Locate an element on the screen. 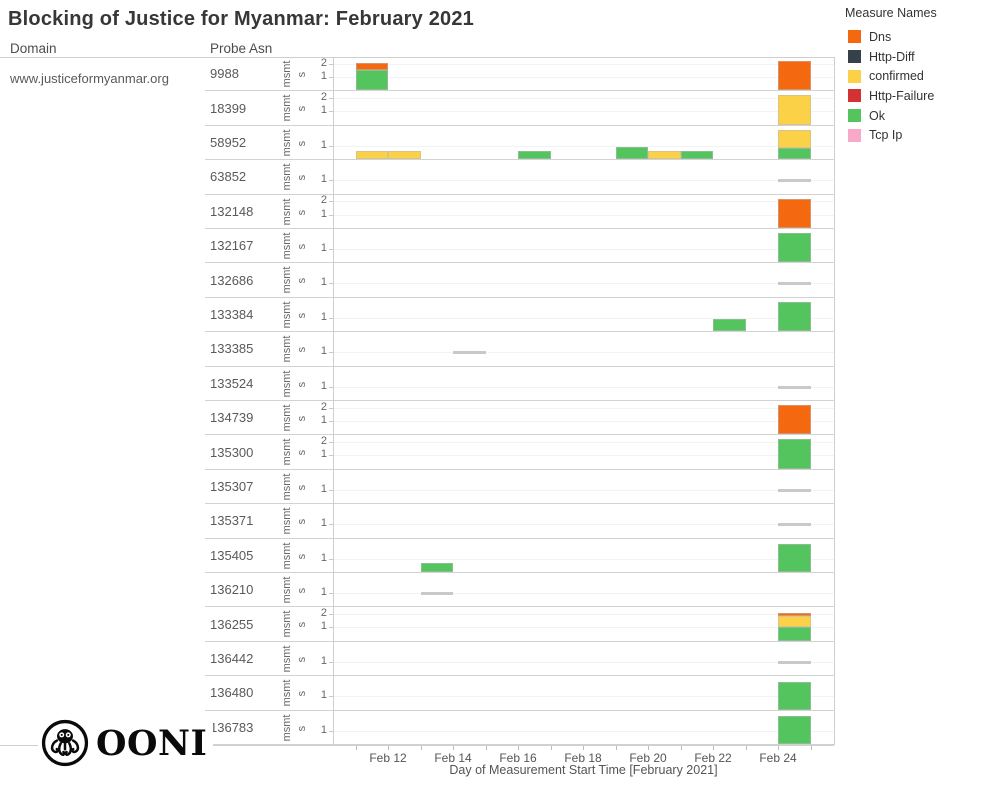  probe-asn-value: 136255 is located at coordinates (232, 624).